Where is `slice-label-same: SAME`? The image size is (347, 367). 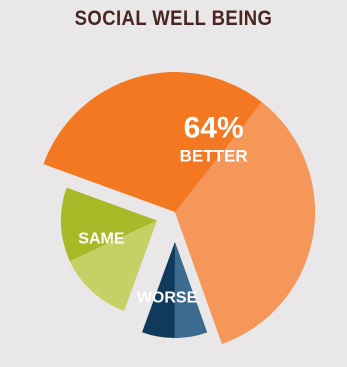 slice-label-same: SAME is located at coordinates (101, 238).